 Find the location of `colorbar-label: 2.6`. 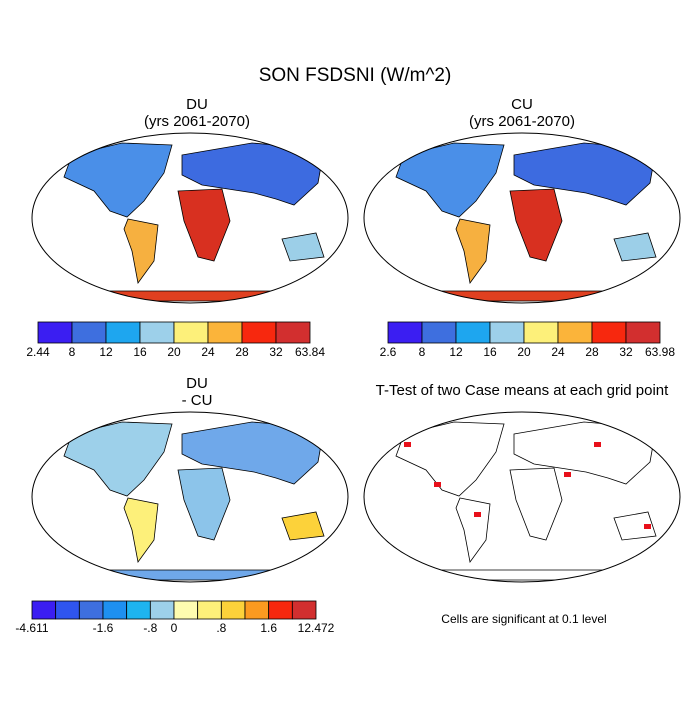

colorbar-label: 2.6 is located at coordinates (388, 352).